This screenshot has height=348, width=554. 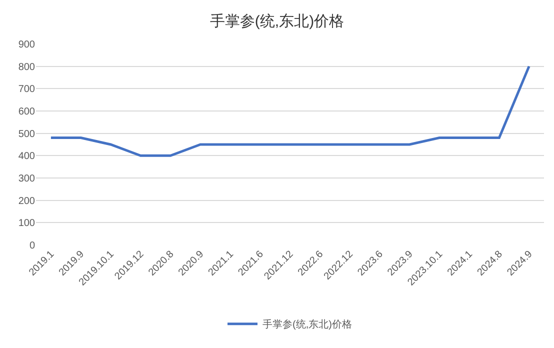 I want to click on y-tick-label: 600, so click(x=27, y=112).